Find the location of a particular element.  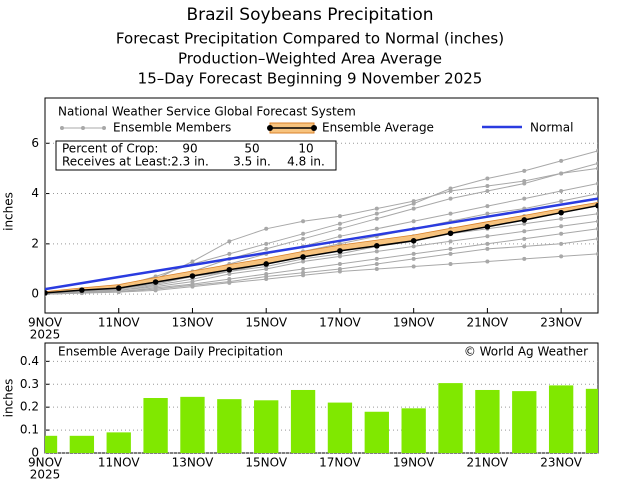

x-tick-label: 15NOV is located at coordinates (266, 323).